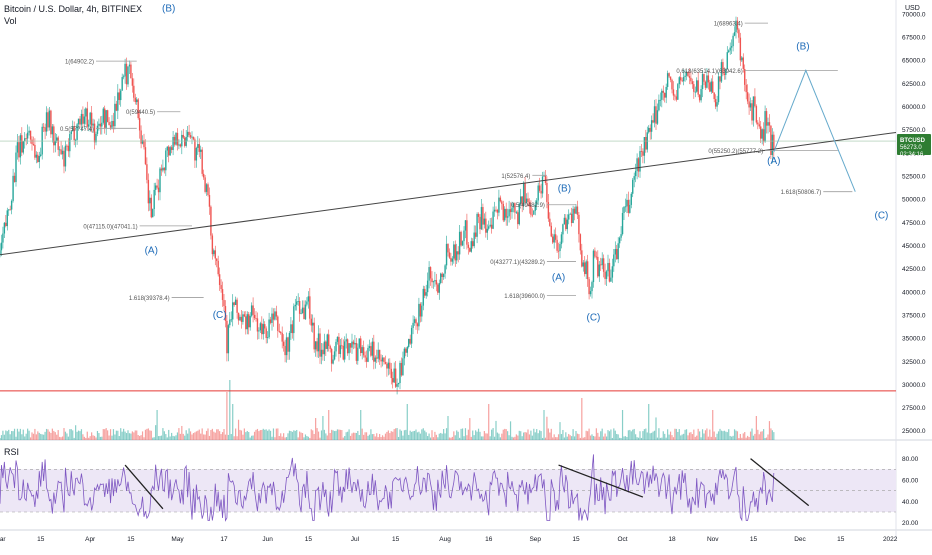 Image resolution: width=932 pixels, height=555 pixels. Describe the element at coordinates (517, 263) in the screenshot. I see `fib-level-label: 0(43277.1)(43289.2)` at that location.